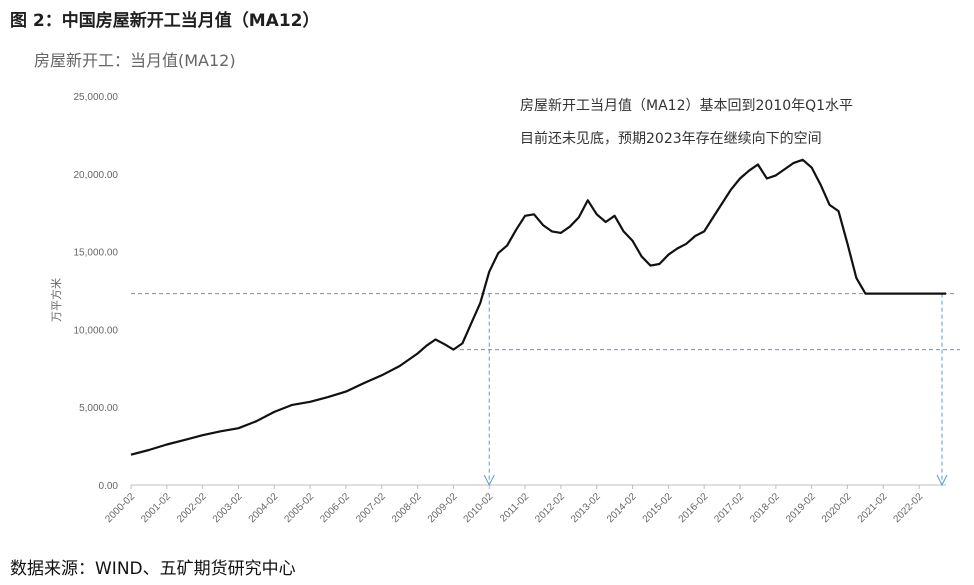 This screenshot has width=974, height=585. I want to click on x-tick-label: 2014-02, so click(622, 508).